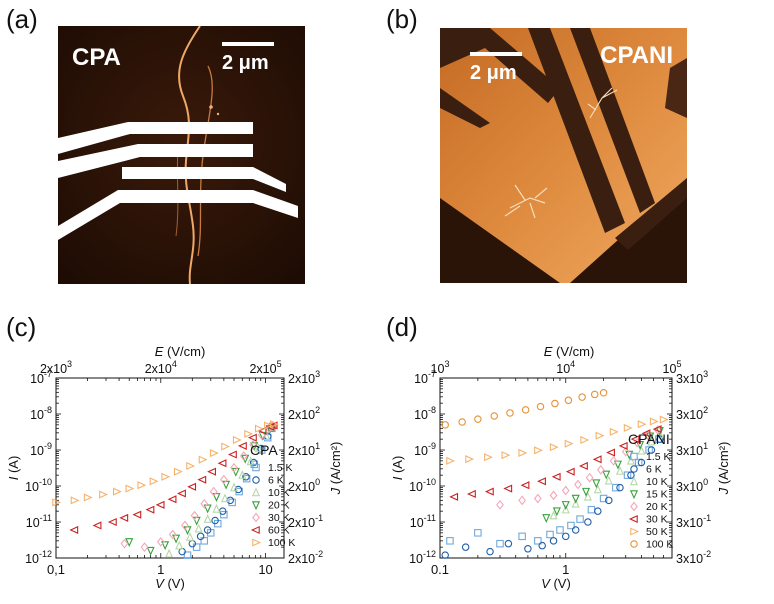 This screenshot has height=604, width=774. What do you see at coordinates (636, 55) in the screenshot?
I see `afm-title-cpani: CPANI` at bounding box center [636, 55].